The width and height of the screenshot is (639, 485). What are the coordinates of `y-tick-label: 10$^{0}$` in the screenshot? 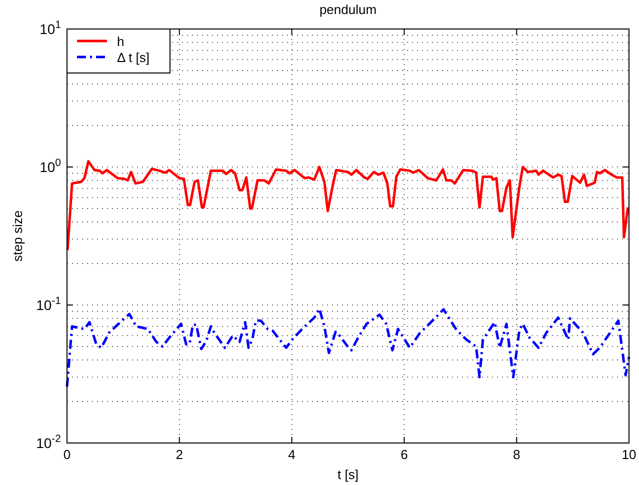 It's located at (51, 166).